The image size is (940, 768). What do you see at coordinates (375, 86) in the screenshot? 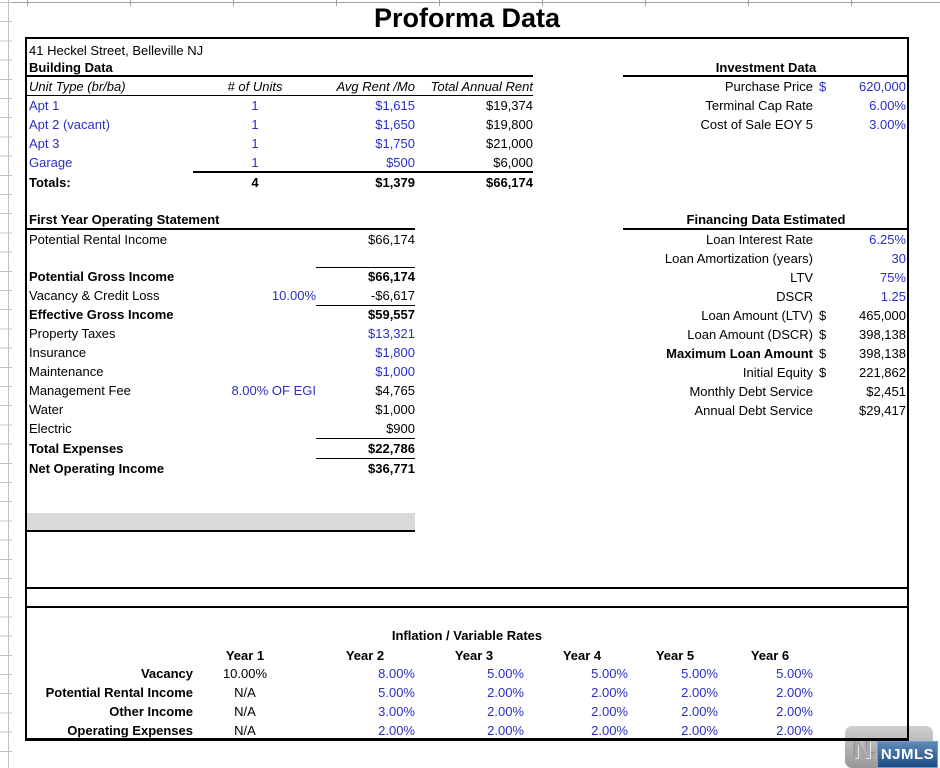
I see `column-header-avg-rent: Avg Rent /Mo` at bounding box center [375, 86].